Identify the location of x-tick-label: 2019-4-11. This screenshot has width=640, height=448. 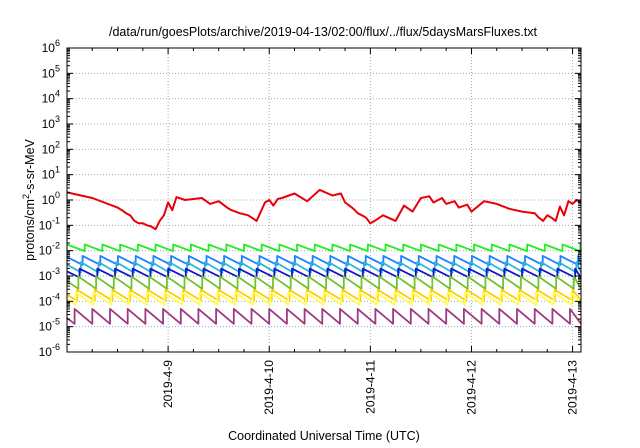
(370, 387).